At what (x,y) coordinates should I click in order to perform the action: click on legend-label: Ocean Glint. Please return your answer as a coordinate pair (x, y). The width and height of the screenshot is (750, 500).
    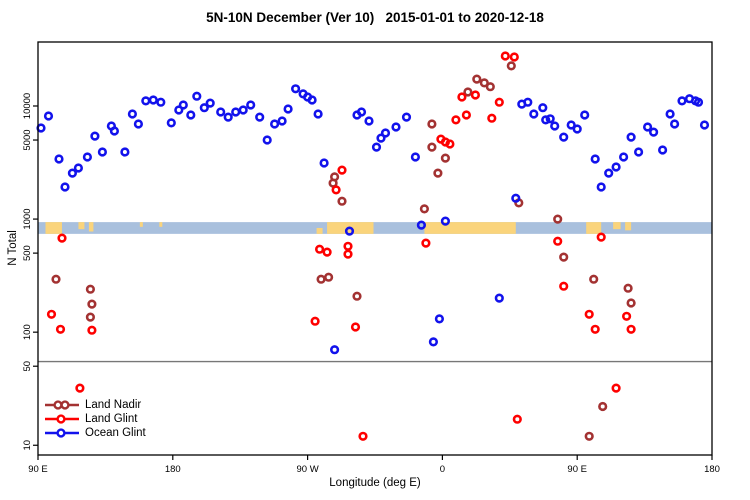
    Looking at the image, I should click on (115, 433).